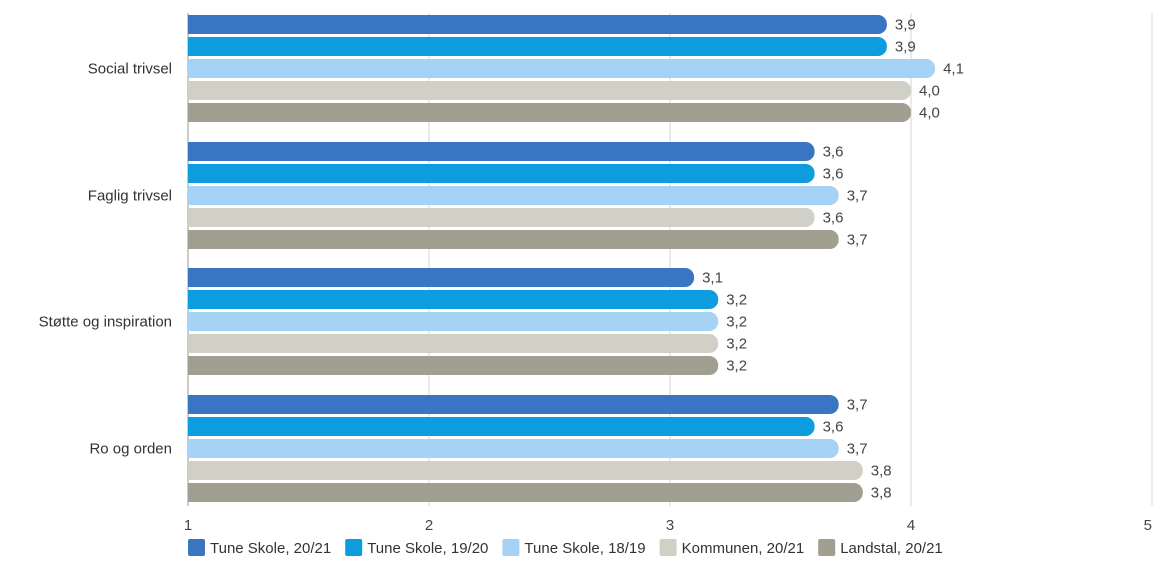 Image resolution: width=1157 pixels, height=570 pixels. What do you see at coordinates (429, 525) in the screenshot?
I see `x-tick-label: 2` at bounding box center [429, 525].